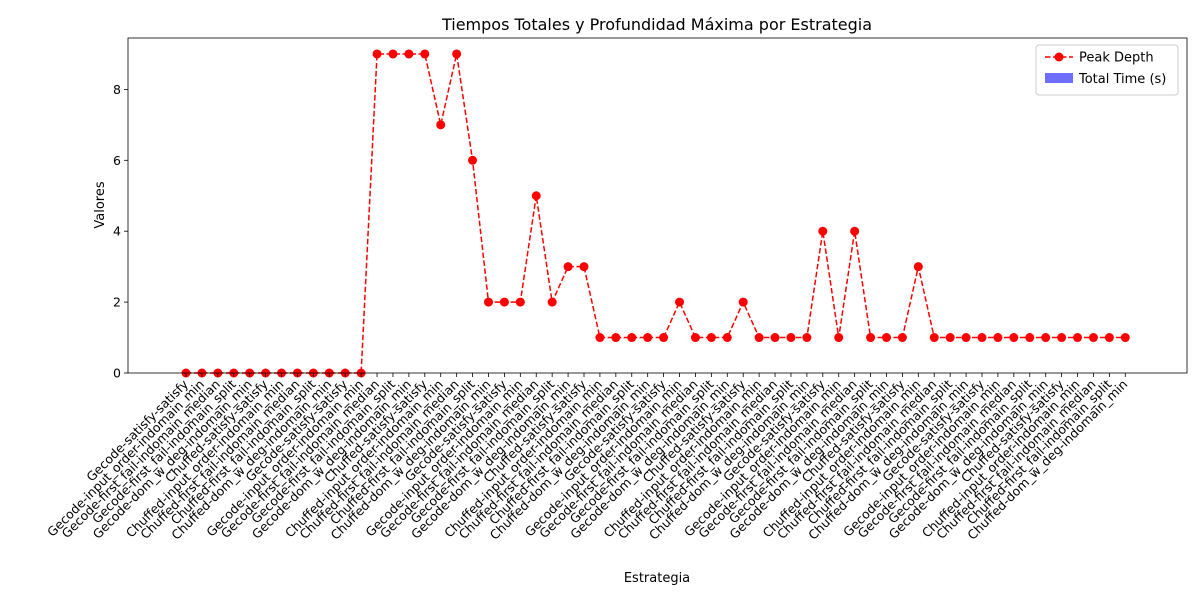 The height and width of the screenshot is (600, 1200). I want to click on legend: Peak Depth Total Time (s), so click(1107, 70).